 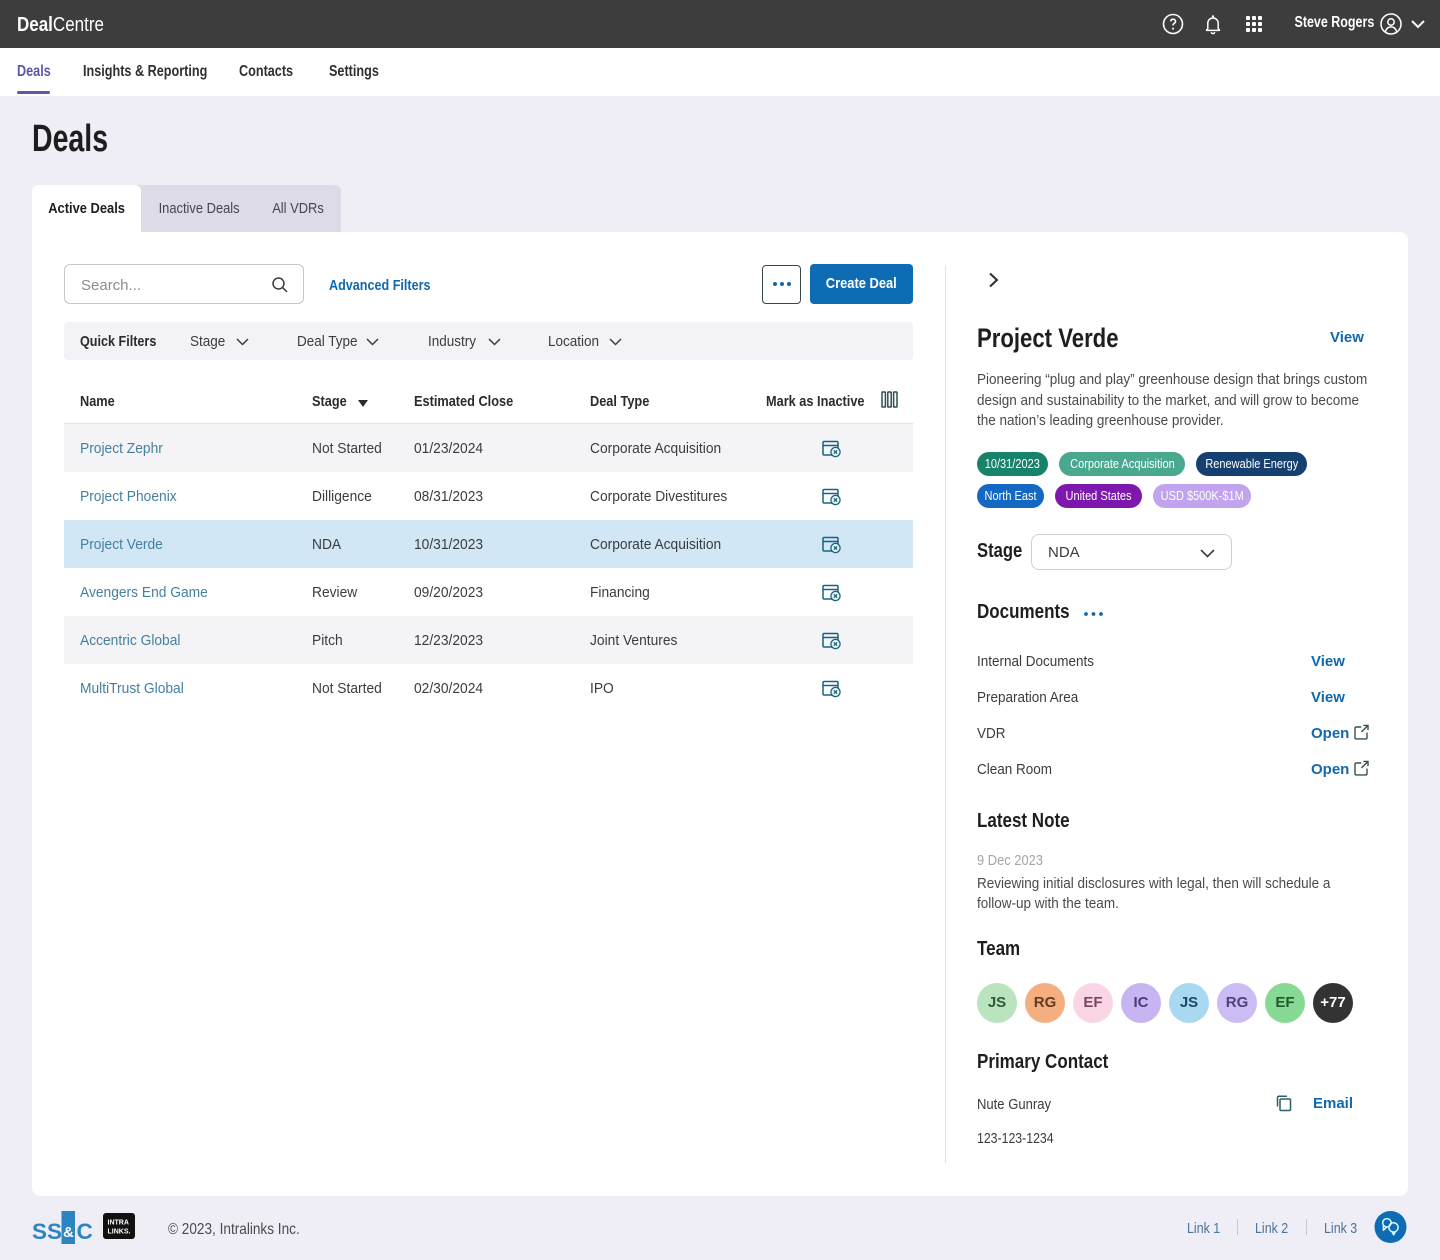 I want to click on svg-text: LINKS., so click(x=119, y=1232).